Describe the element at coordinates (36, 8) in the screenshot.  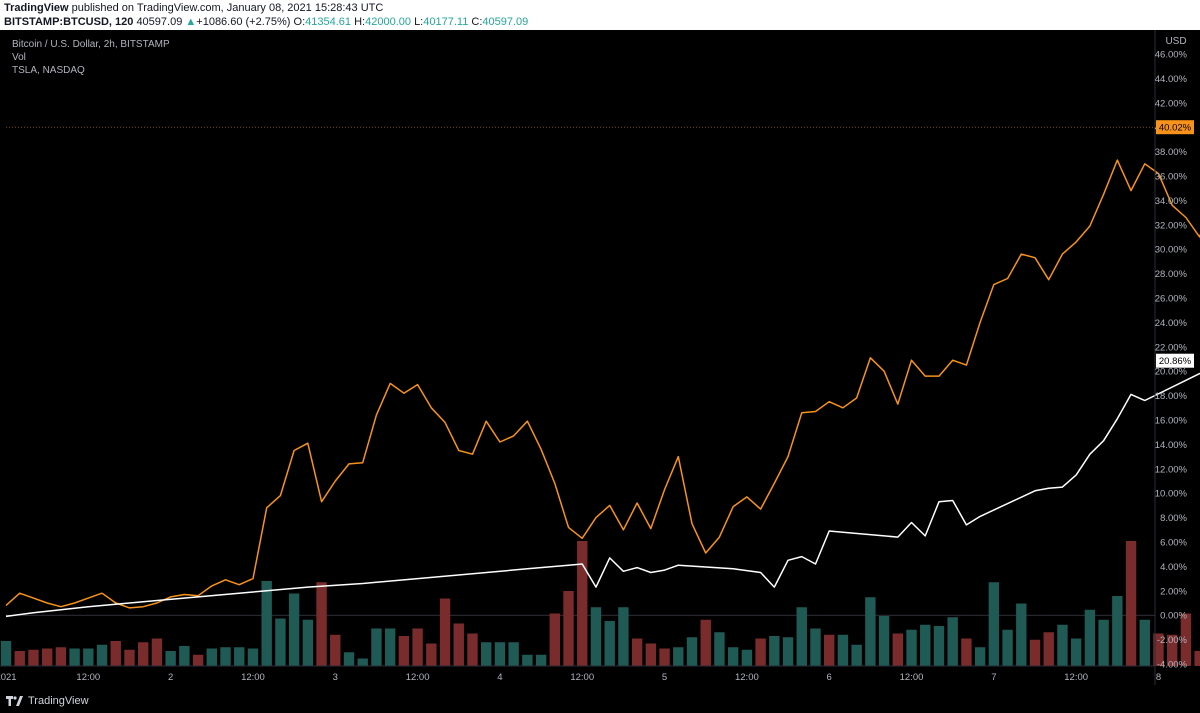
I see `brand-name: TradingView` at that location.